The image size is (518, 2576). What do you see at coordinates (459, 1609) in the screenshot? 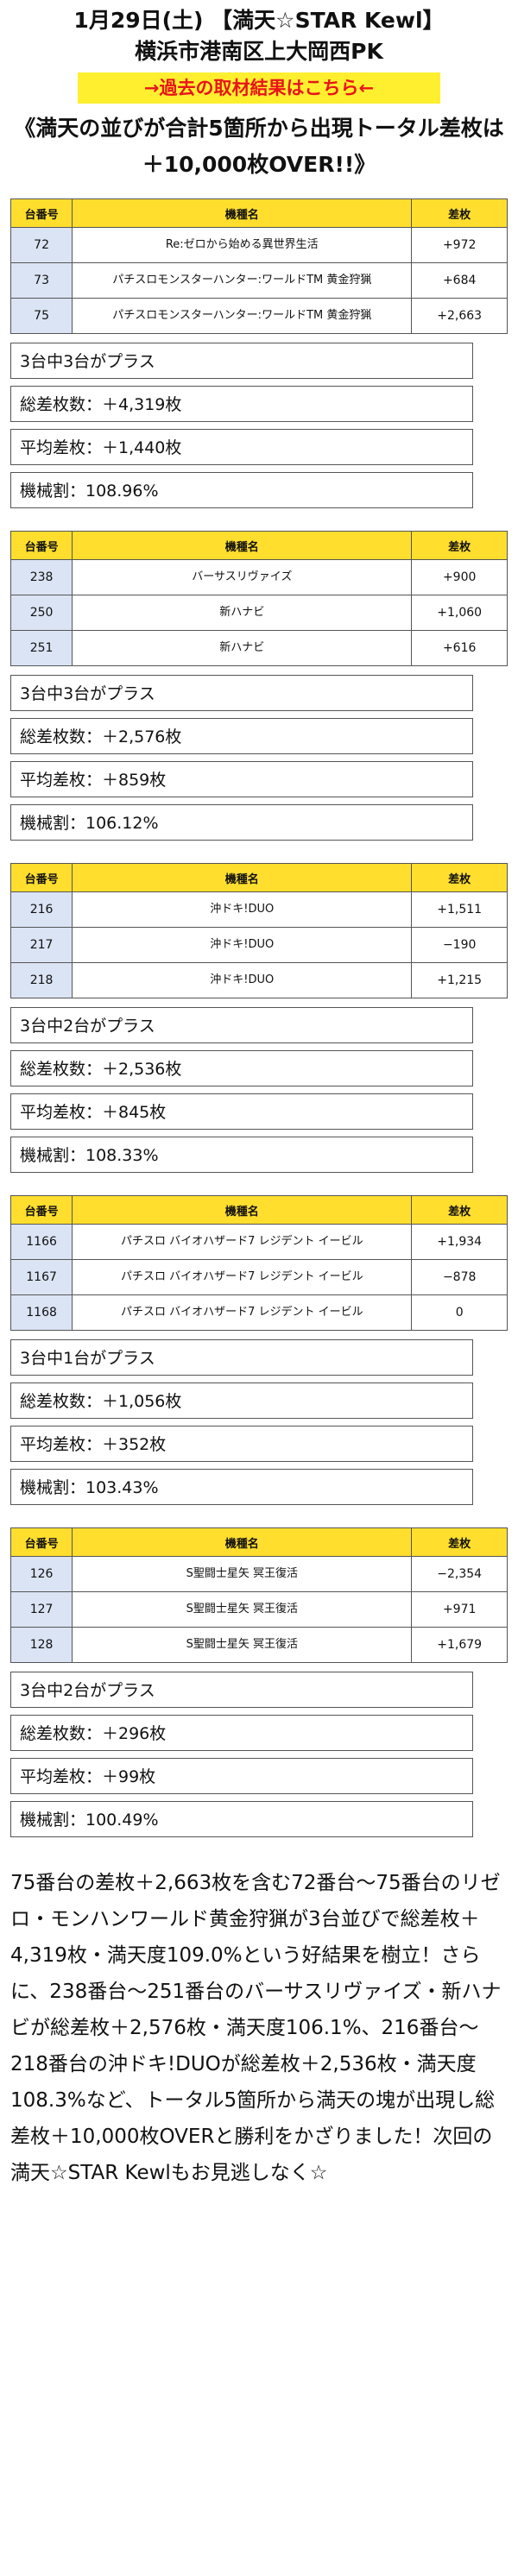
I see `difference-value: +971` at bounding box center [459, 1609].